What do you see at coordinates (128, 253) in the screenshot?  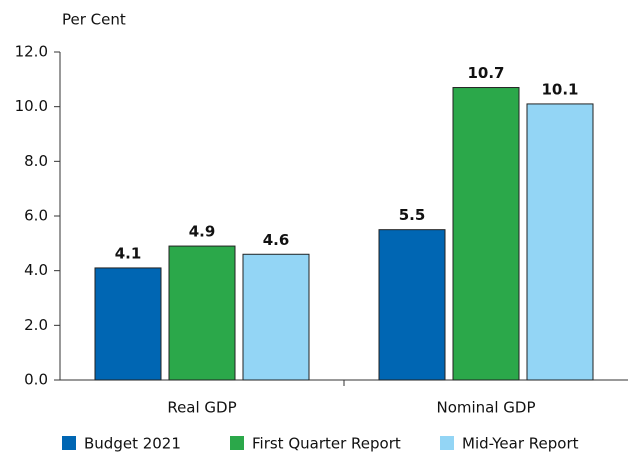 I see `value-label: 4.1` at bounding box center [128, 253].